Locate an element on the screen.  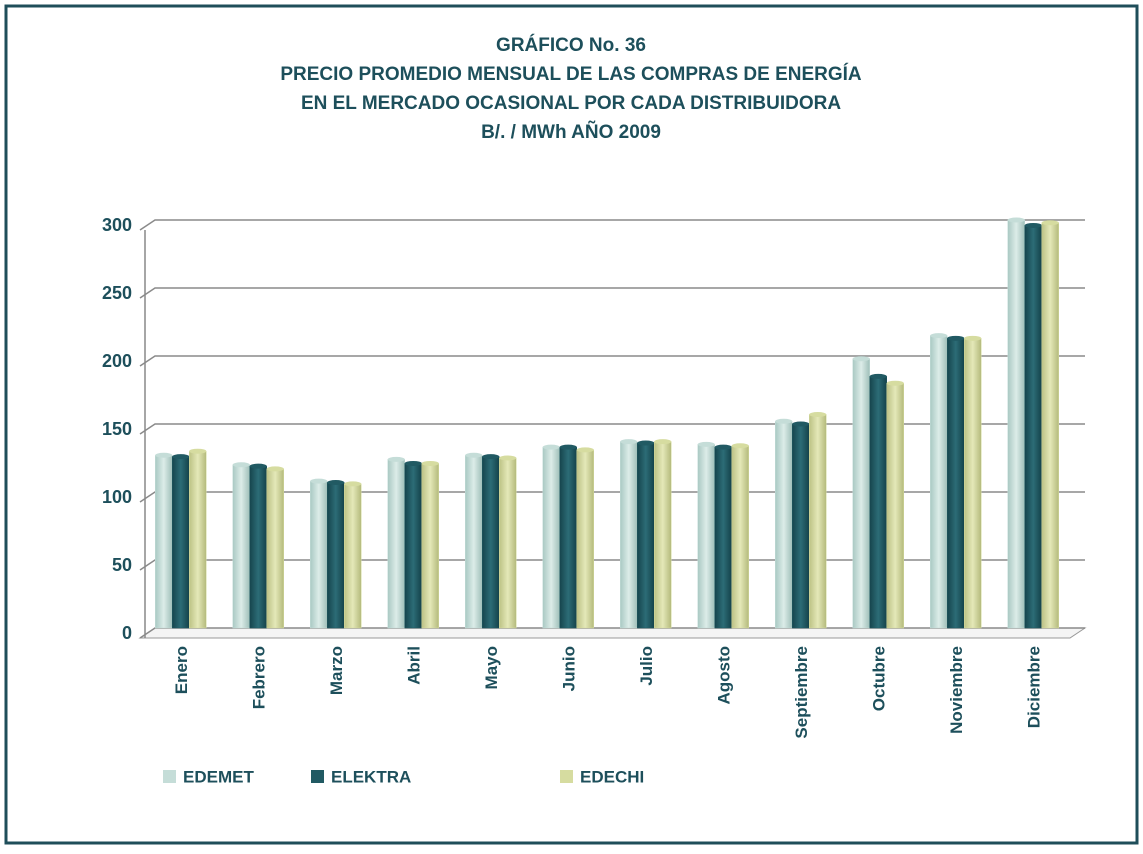
x-tick-label: Septiembre is located at coordinates (801, 692).